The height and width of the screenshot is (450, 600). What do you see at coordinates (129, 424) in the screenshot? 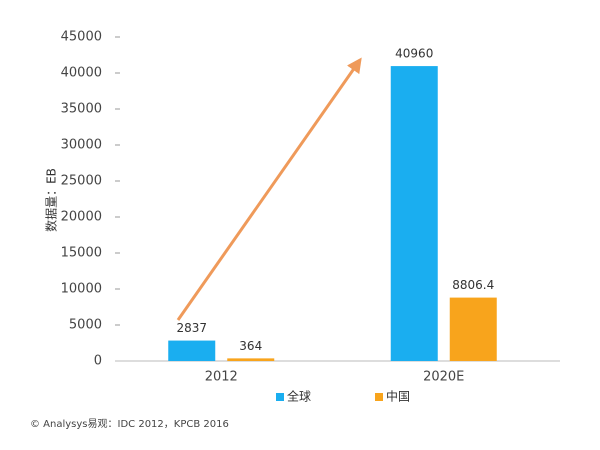
I see `source: © Analysys易观：IDC 2012，KPCB 2016` at bounding box center [129, 424].